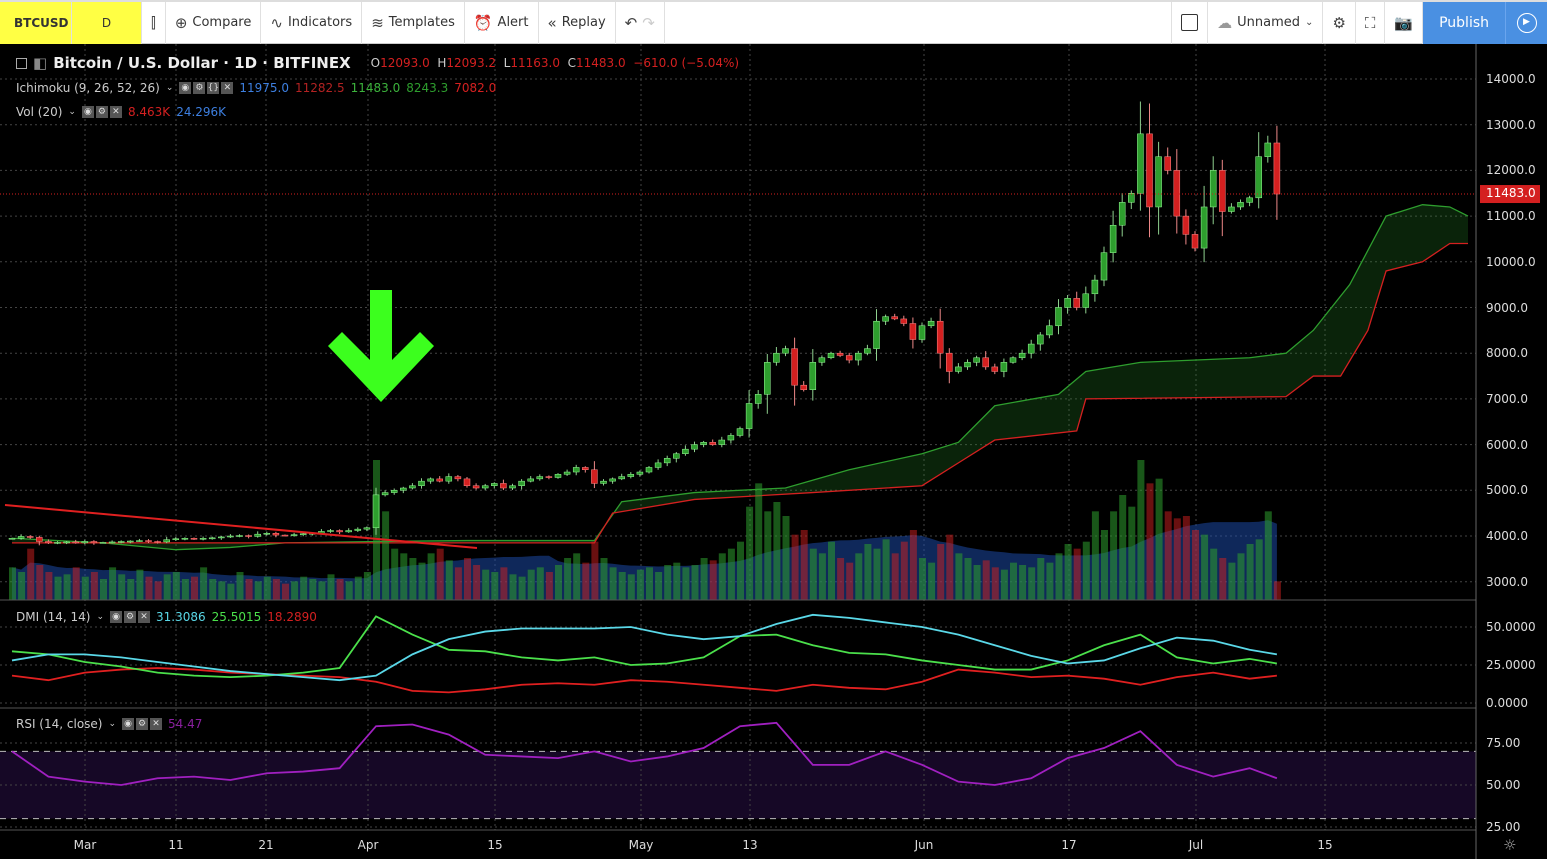  What do you see at coordinates (236, 617) in the screenshot?
I see `plus-di-value: 25.5015` at bounding box center [236, 617].